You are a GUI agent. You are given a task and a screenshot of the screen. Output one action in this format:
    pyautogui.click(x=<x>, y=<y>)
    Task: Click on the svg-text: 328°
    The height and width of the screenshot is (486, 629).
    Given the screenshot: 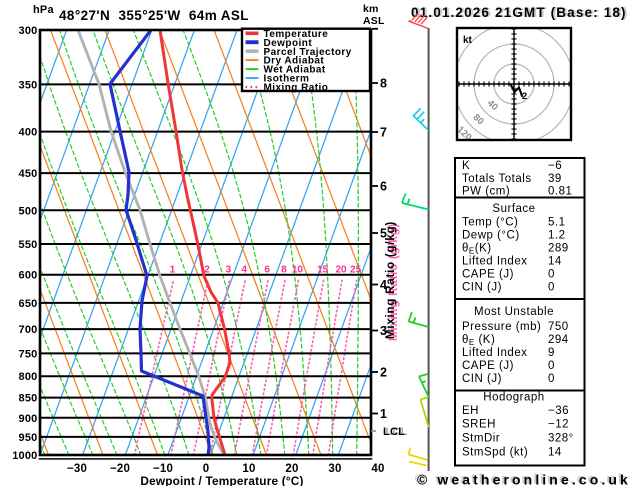 What is the action you would take?
    pyautogui.click(x=561, y=439)
    